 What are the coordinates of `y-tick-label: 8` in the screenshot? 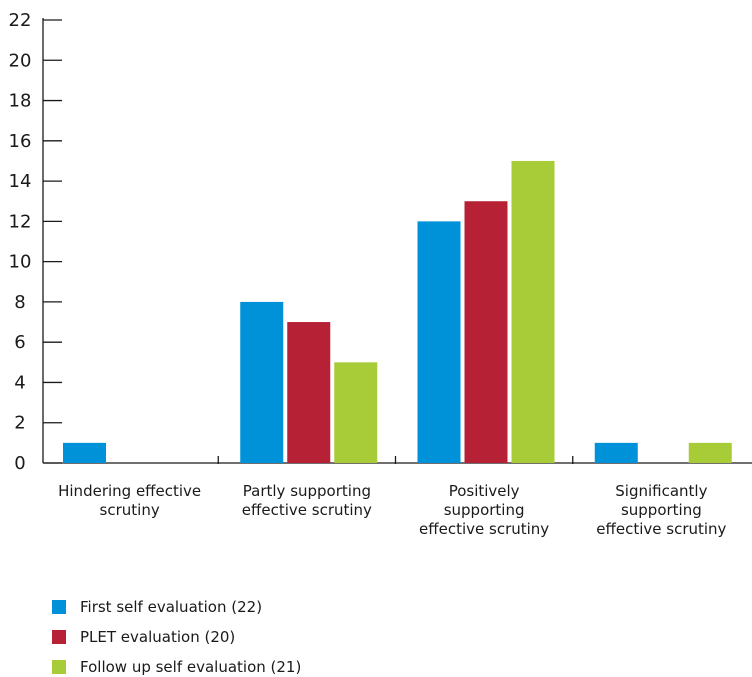 It's located at (19, 302).